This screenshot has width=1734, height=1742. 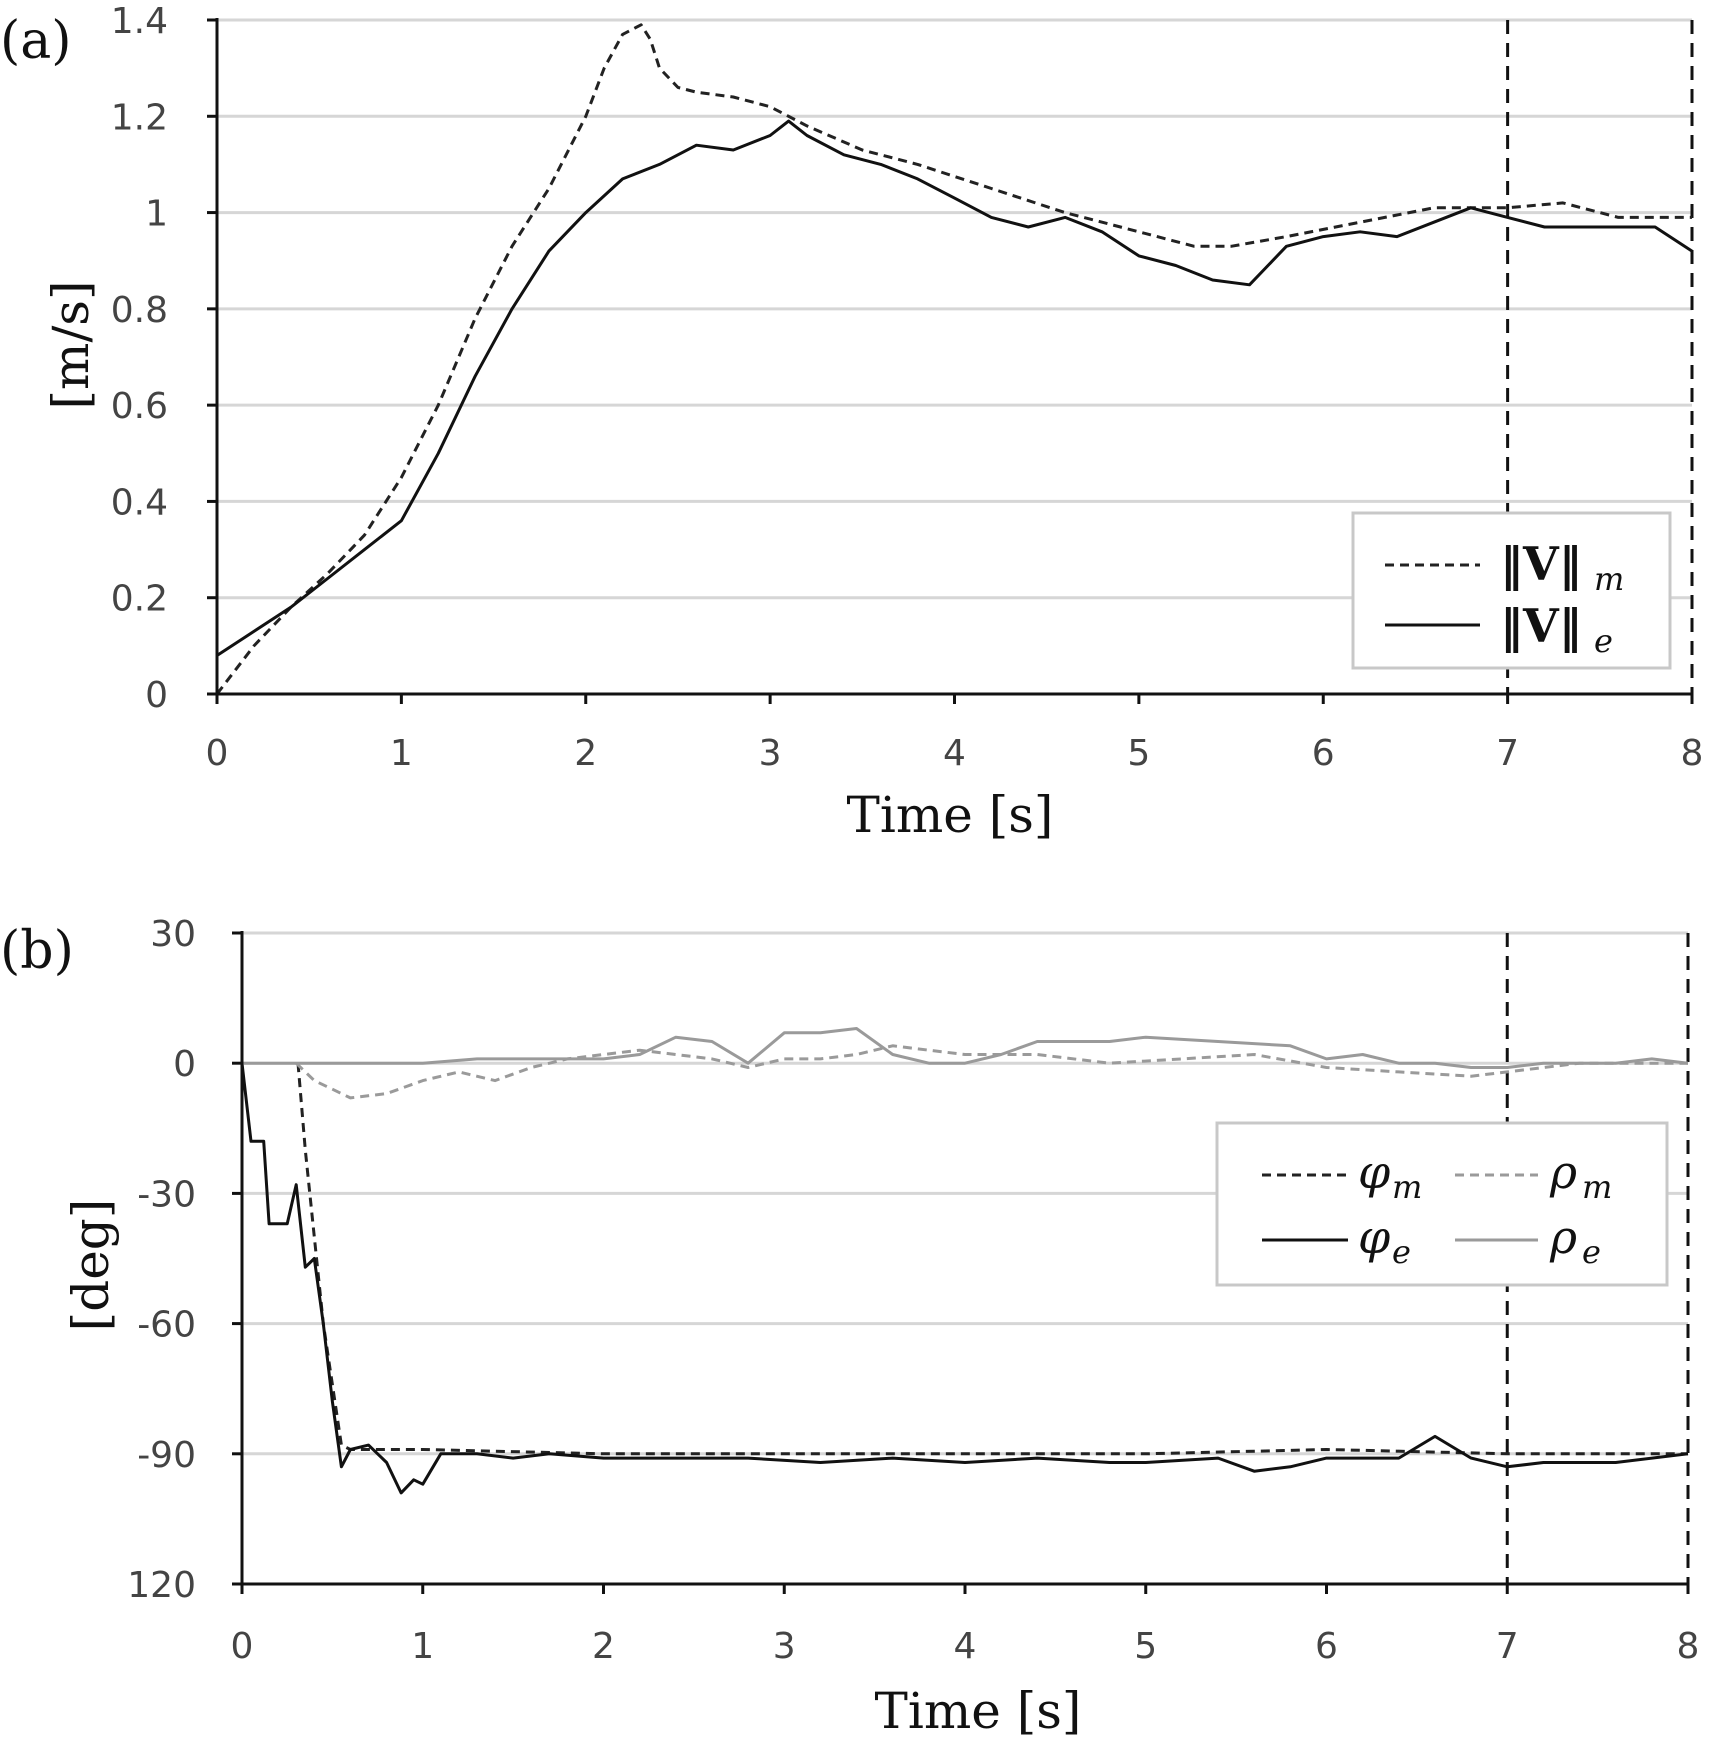 I want to click on x-axis-label-a: Time [s], so click(x=950, y=815).